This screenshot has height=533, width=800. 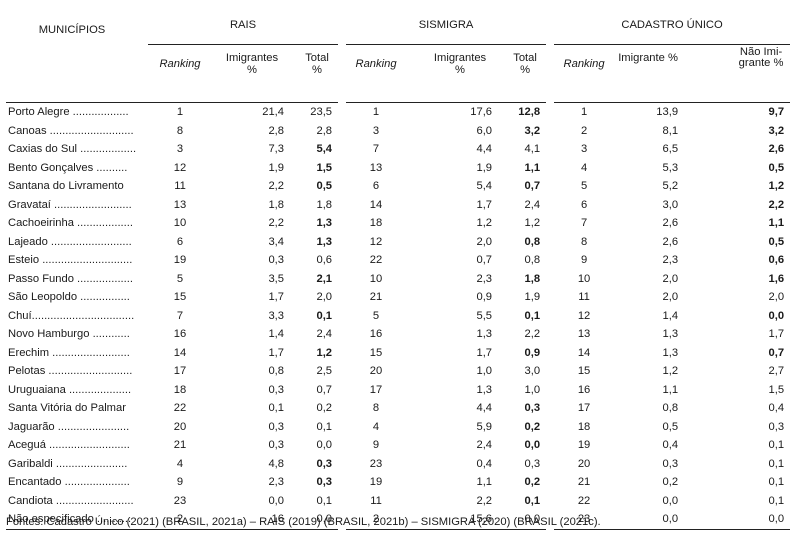 I want to click on cell-rais-imigrantes: 2,2, so click(x=276, y=223).